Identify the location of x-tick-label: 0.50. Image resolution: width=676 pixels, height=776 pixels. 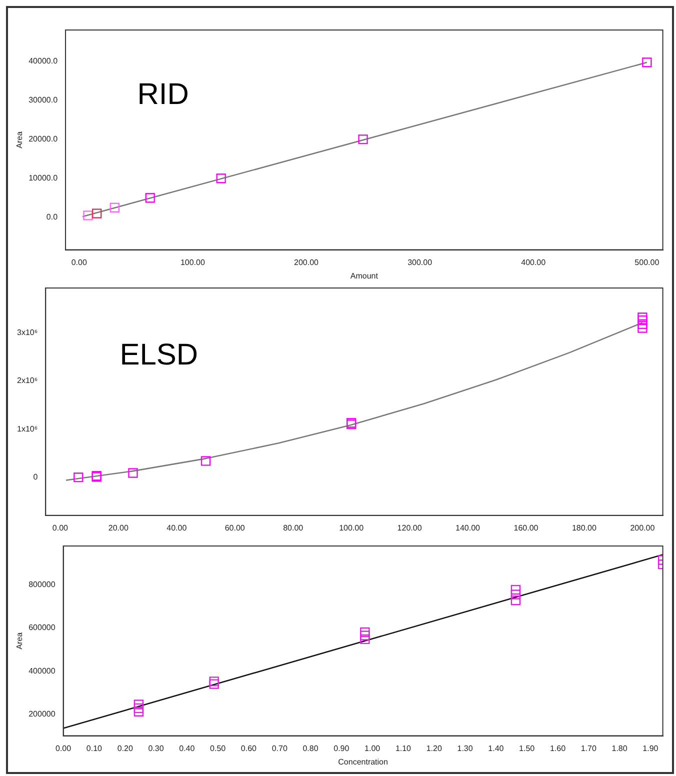
(218, 748).